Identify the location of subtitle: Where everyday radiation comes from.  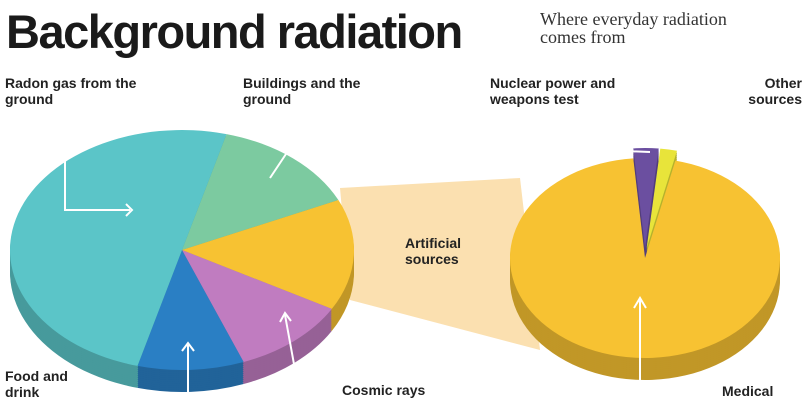
(633, 28).